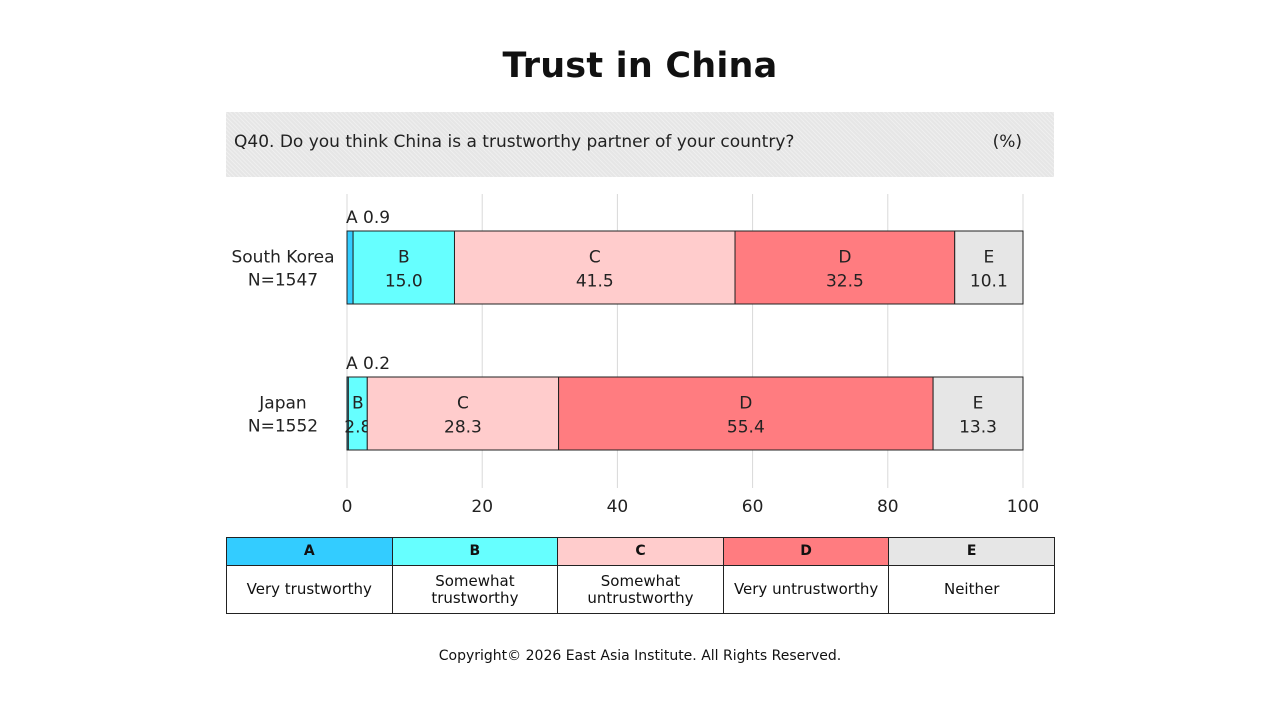 This screenshot has height=720, width=1280. What do you see at coordinates (595, 282) in the screenshot?
I see `data-label-C-0: 41.5` at bounding box center [595, 282].